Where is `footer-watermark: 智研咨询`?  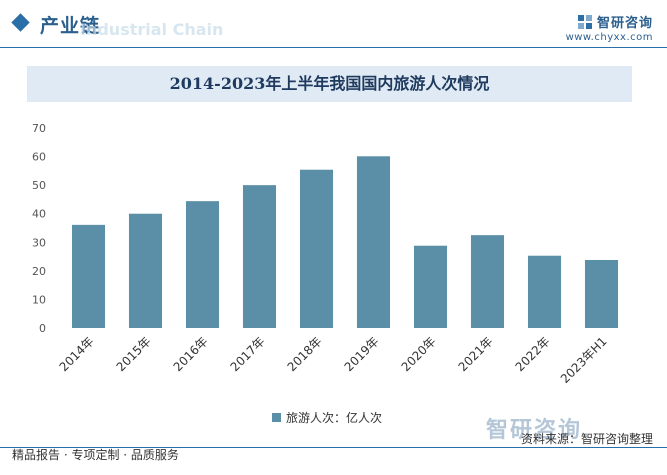
footer-watermark: 智研咨询 is located at coordinates (534, 430).